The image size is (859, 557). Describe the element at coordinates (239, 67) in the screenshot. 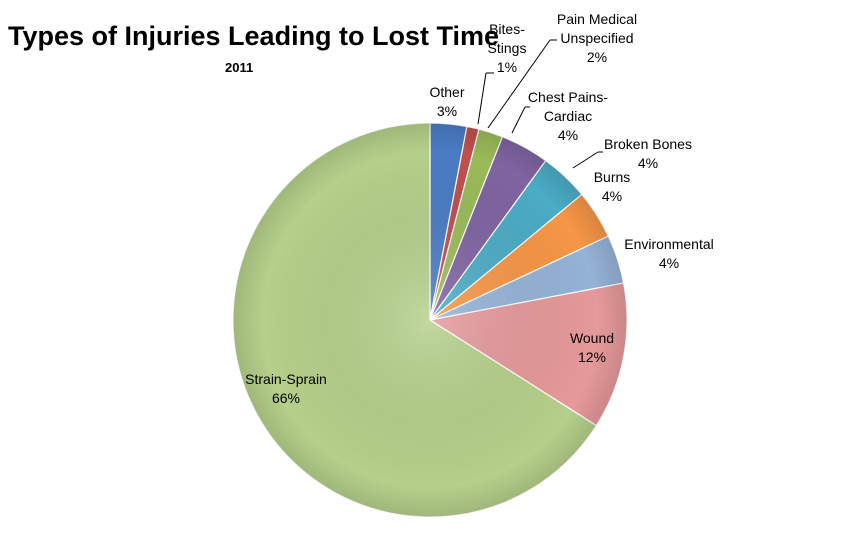

I see `chart-subtitle: 2011` at that location.